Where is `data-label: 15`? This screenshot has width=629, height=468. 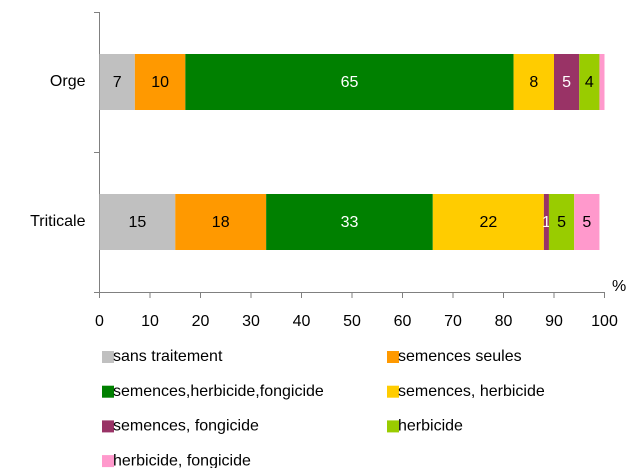 data-label: 15 is located at coordinates (137, 222).